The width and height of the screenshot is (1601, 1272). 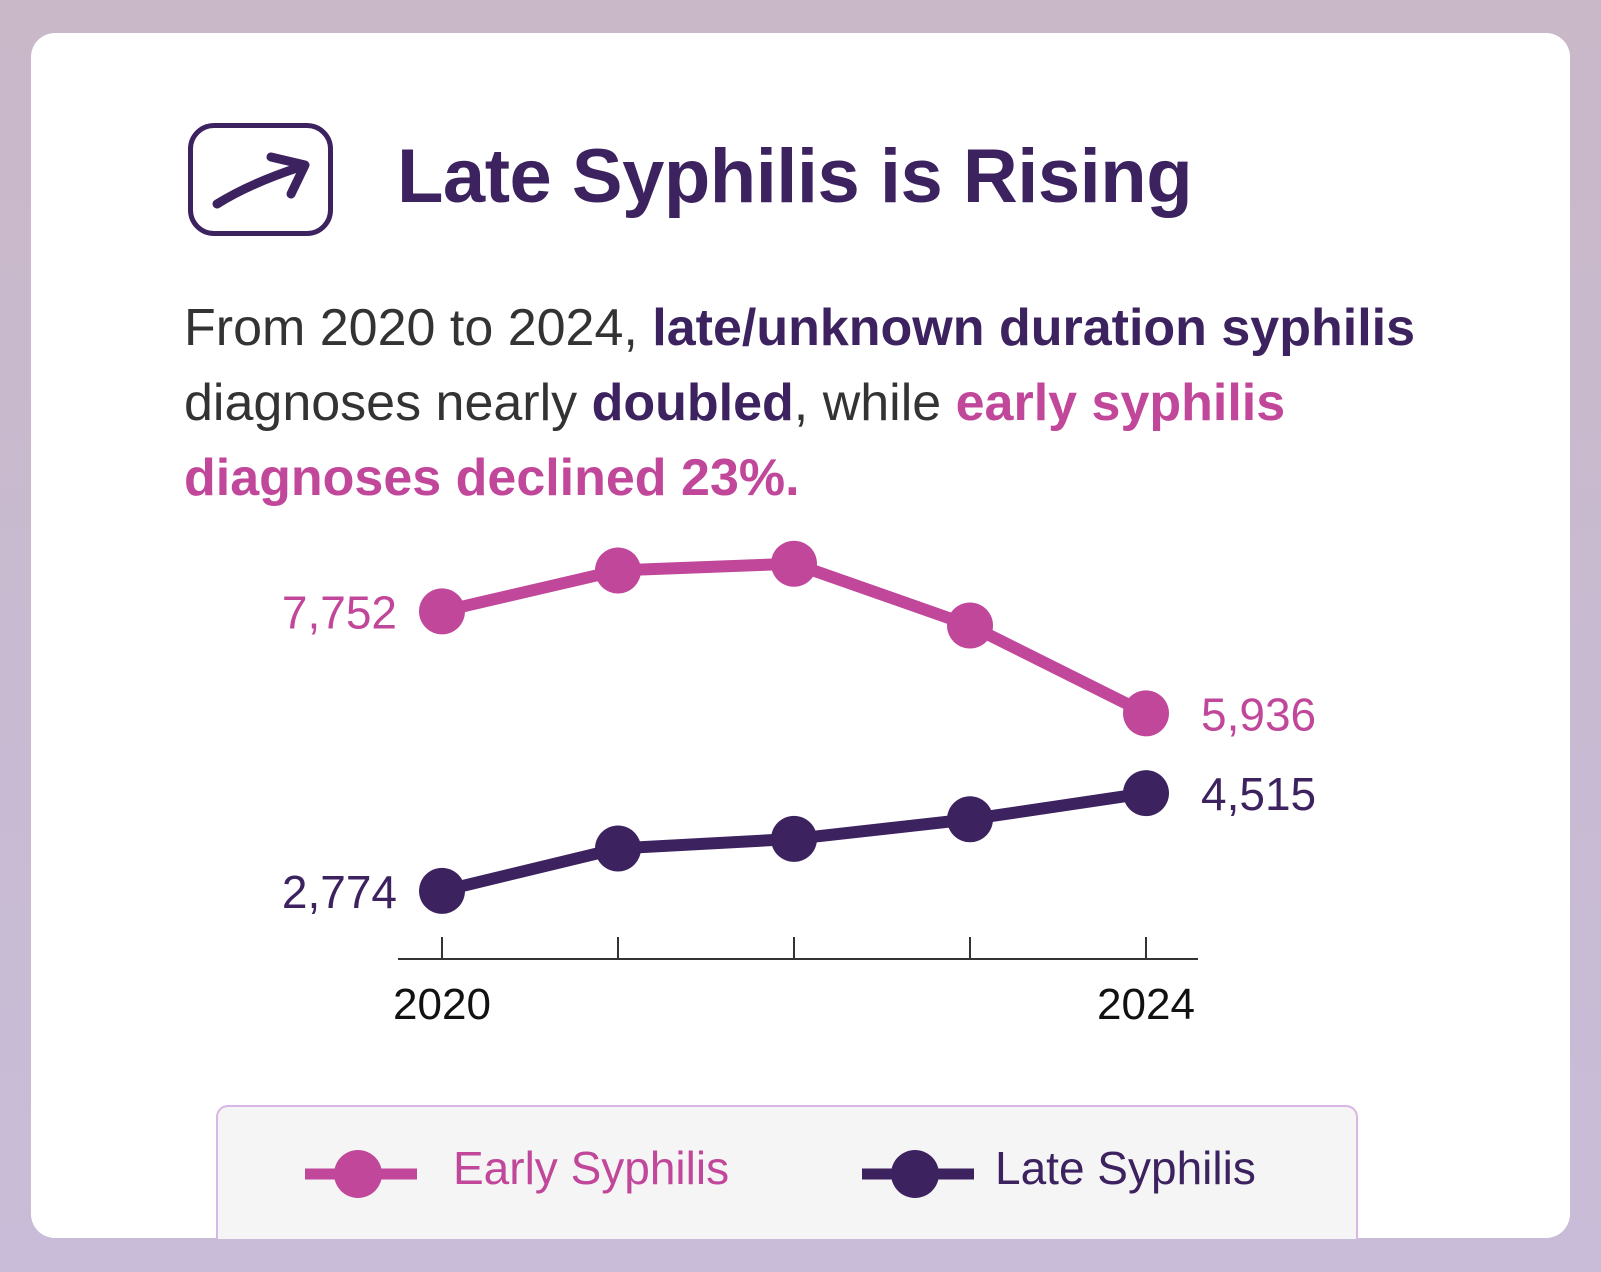 I want to click on summary-doubled-emphasis: doubled, so click(x=692, y=403).